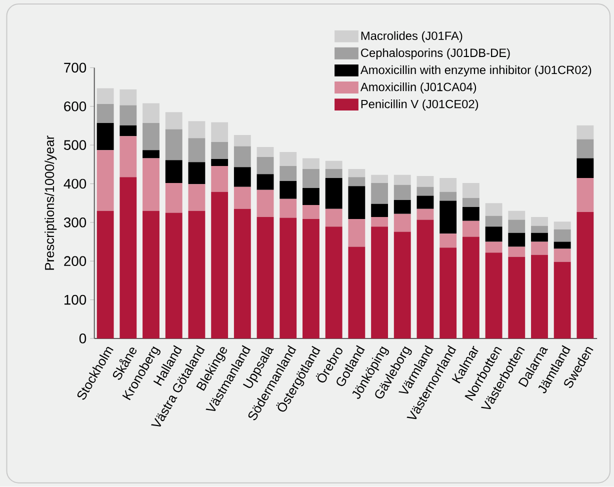 This screenshot has width=614, height=487. I want to click on y-tick-label: 300, so click(75, 223).